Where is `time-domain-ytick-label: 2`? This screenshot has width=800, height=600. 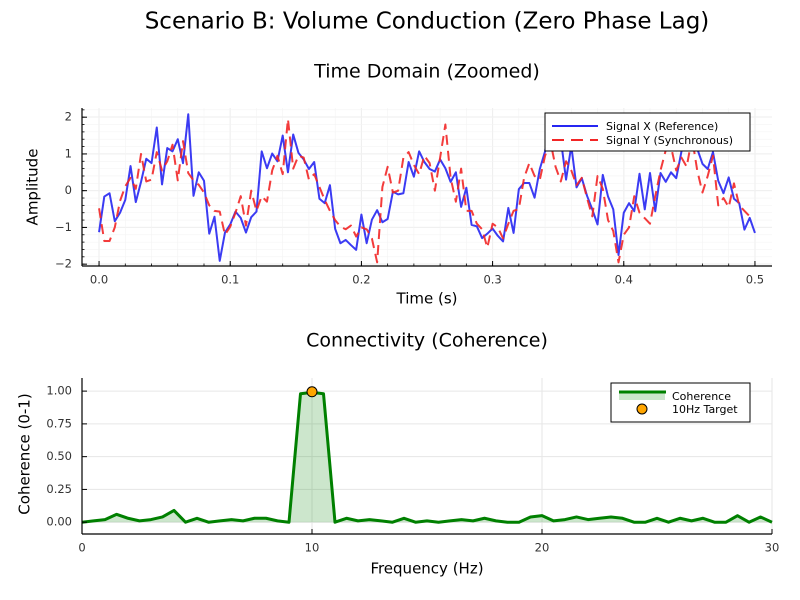
time-domain-ytick-label: 2 is located at coordinates (68, 117).